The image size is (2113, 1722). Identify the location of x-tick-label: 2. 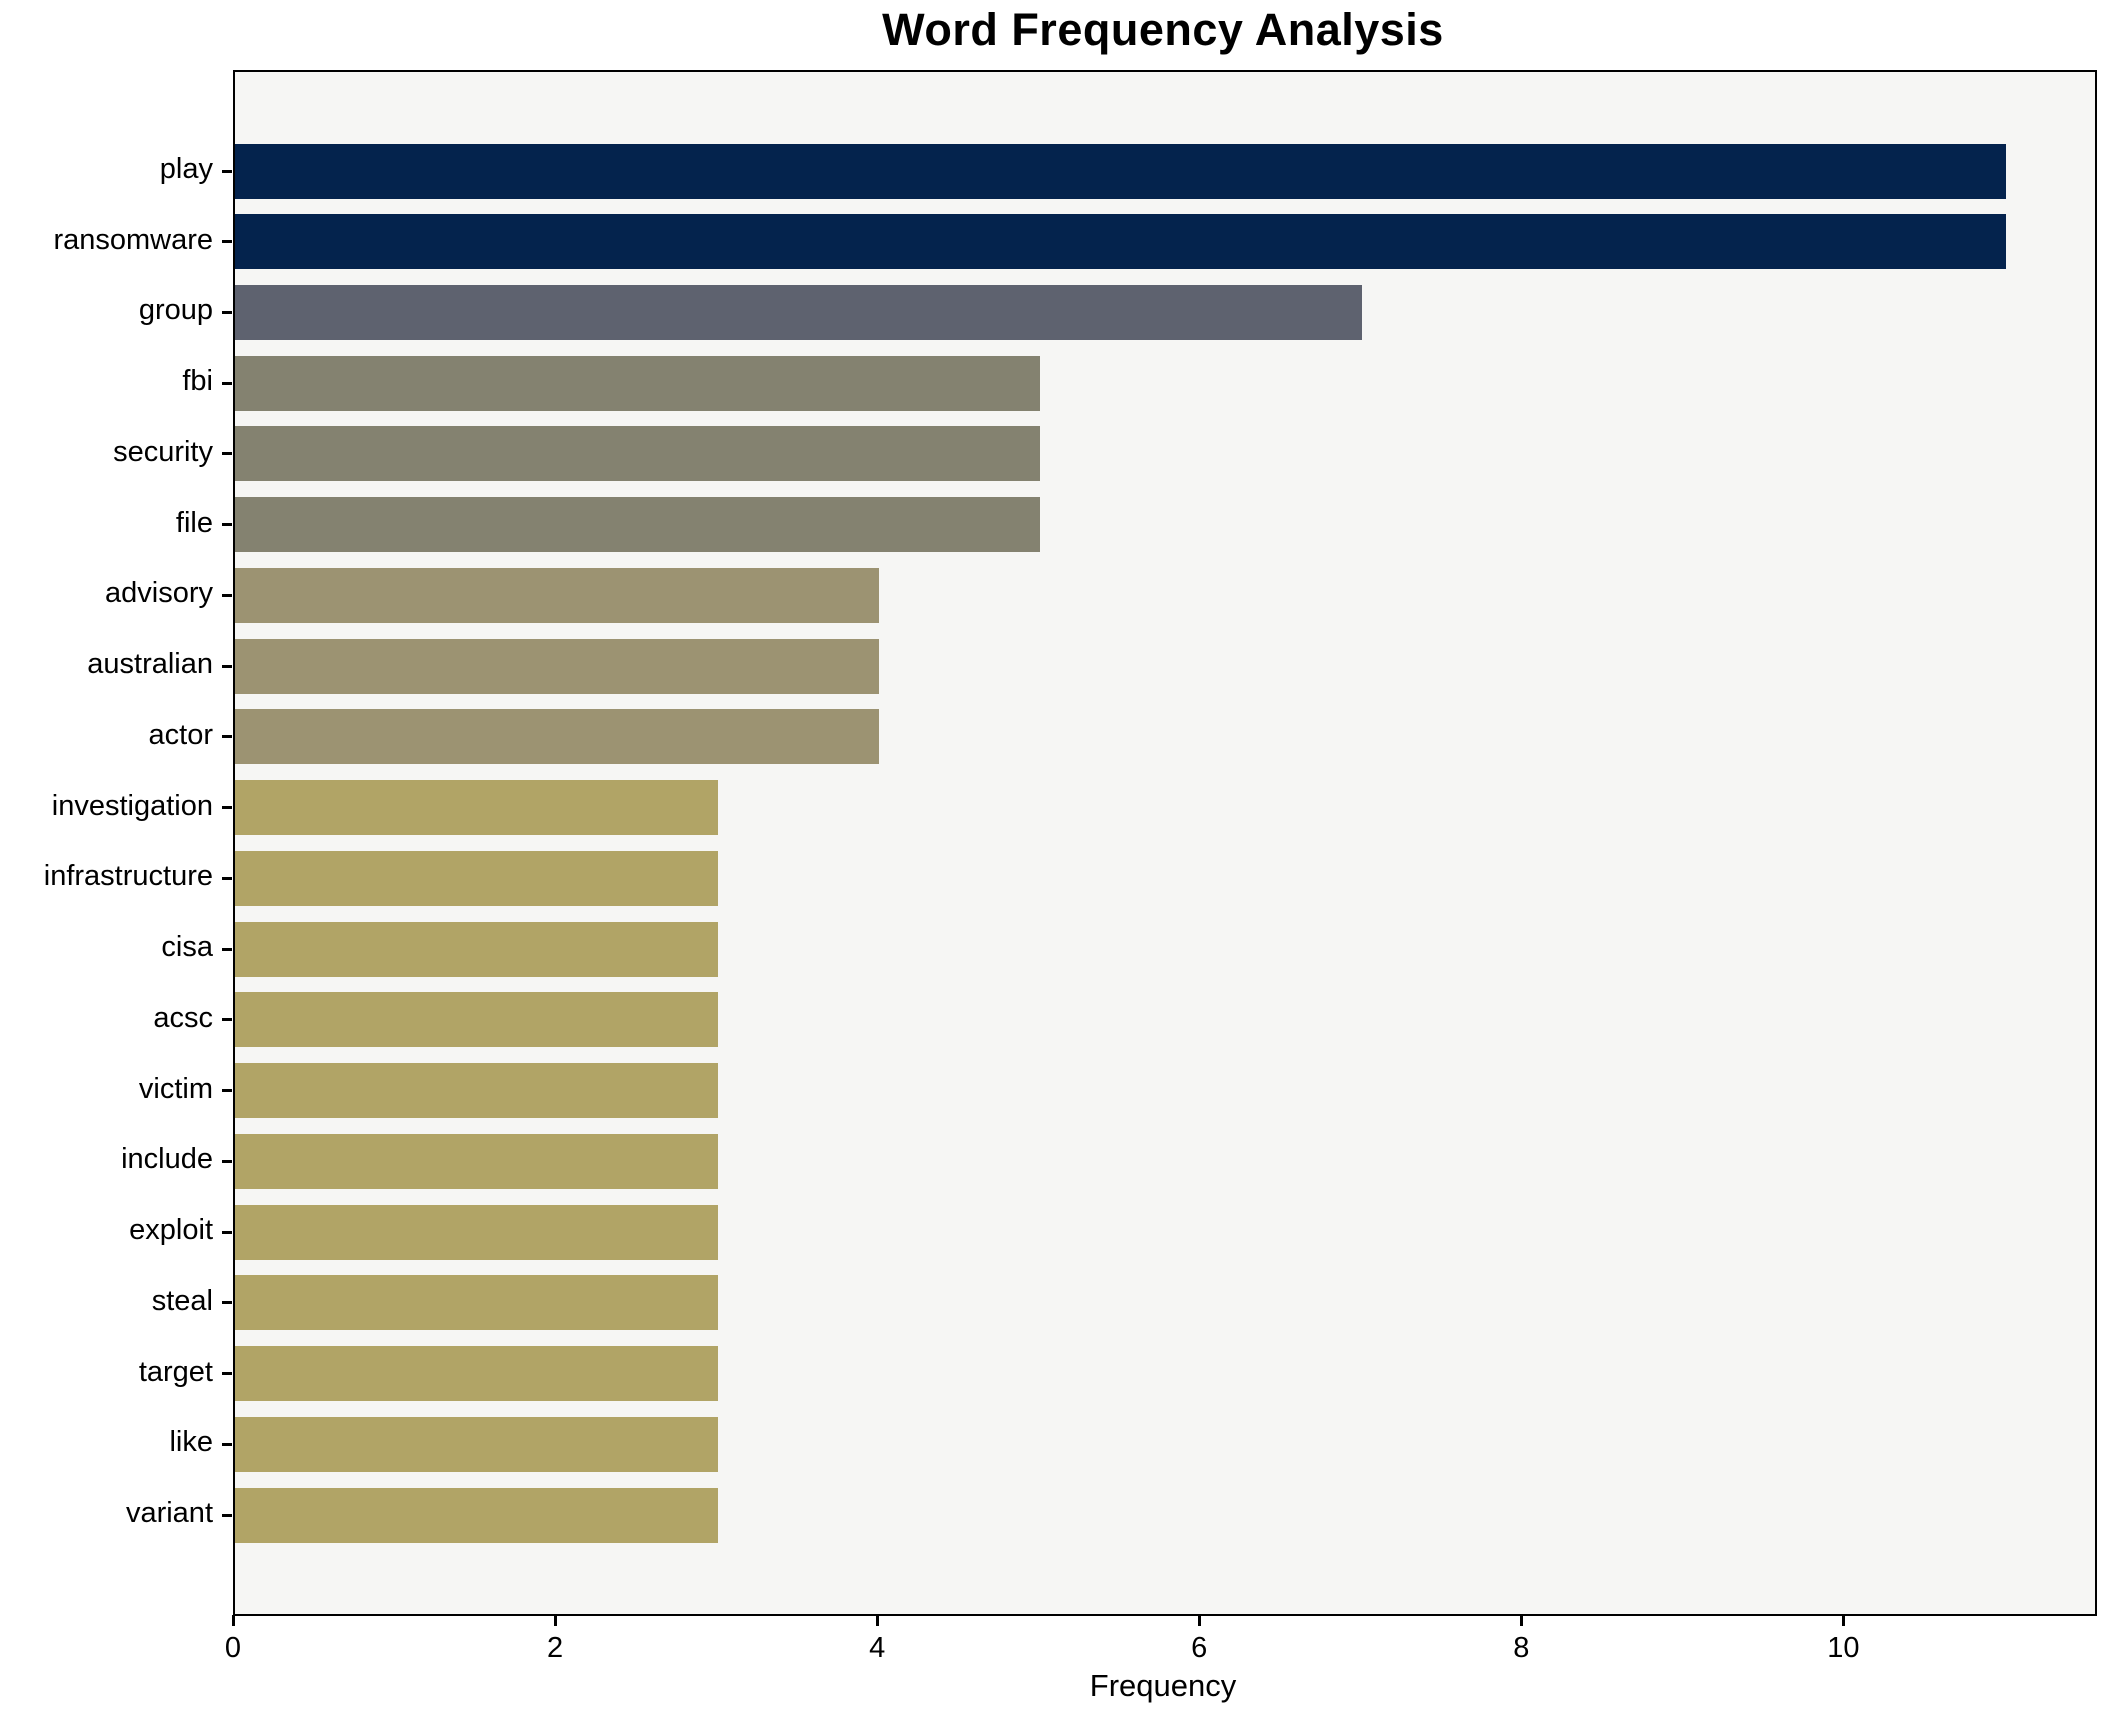
(555, 1648).